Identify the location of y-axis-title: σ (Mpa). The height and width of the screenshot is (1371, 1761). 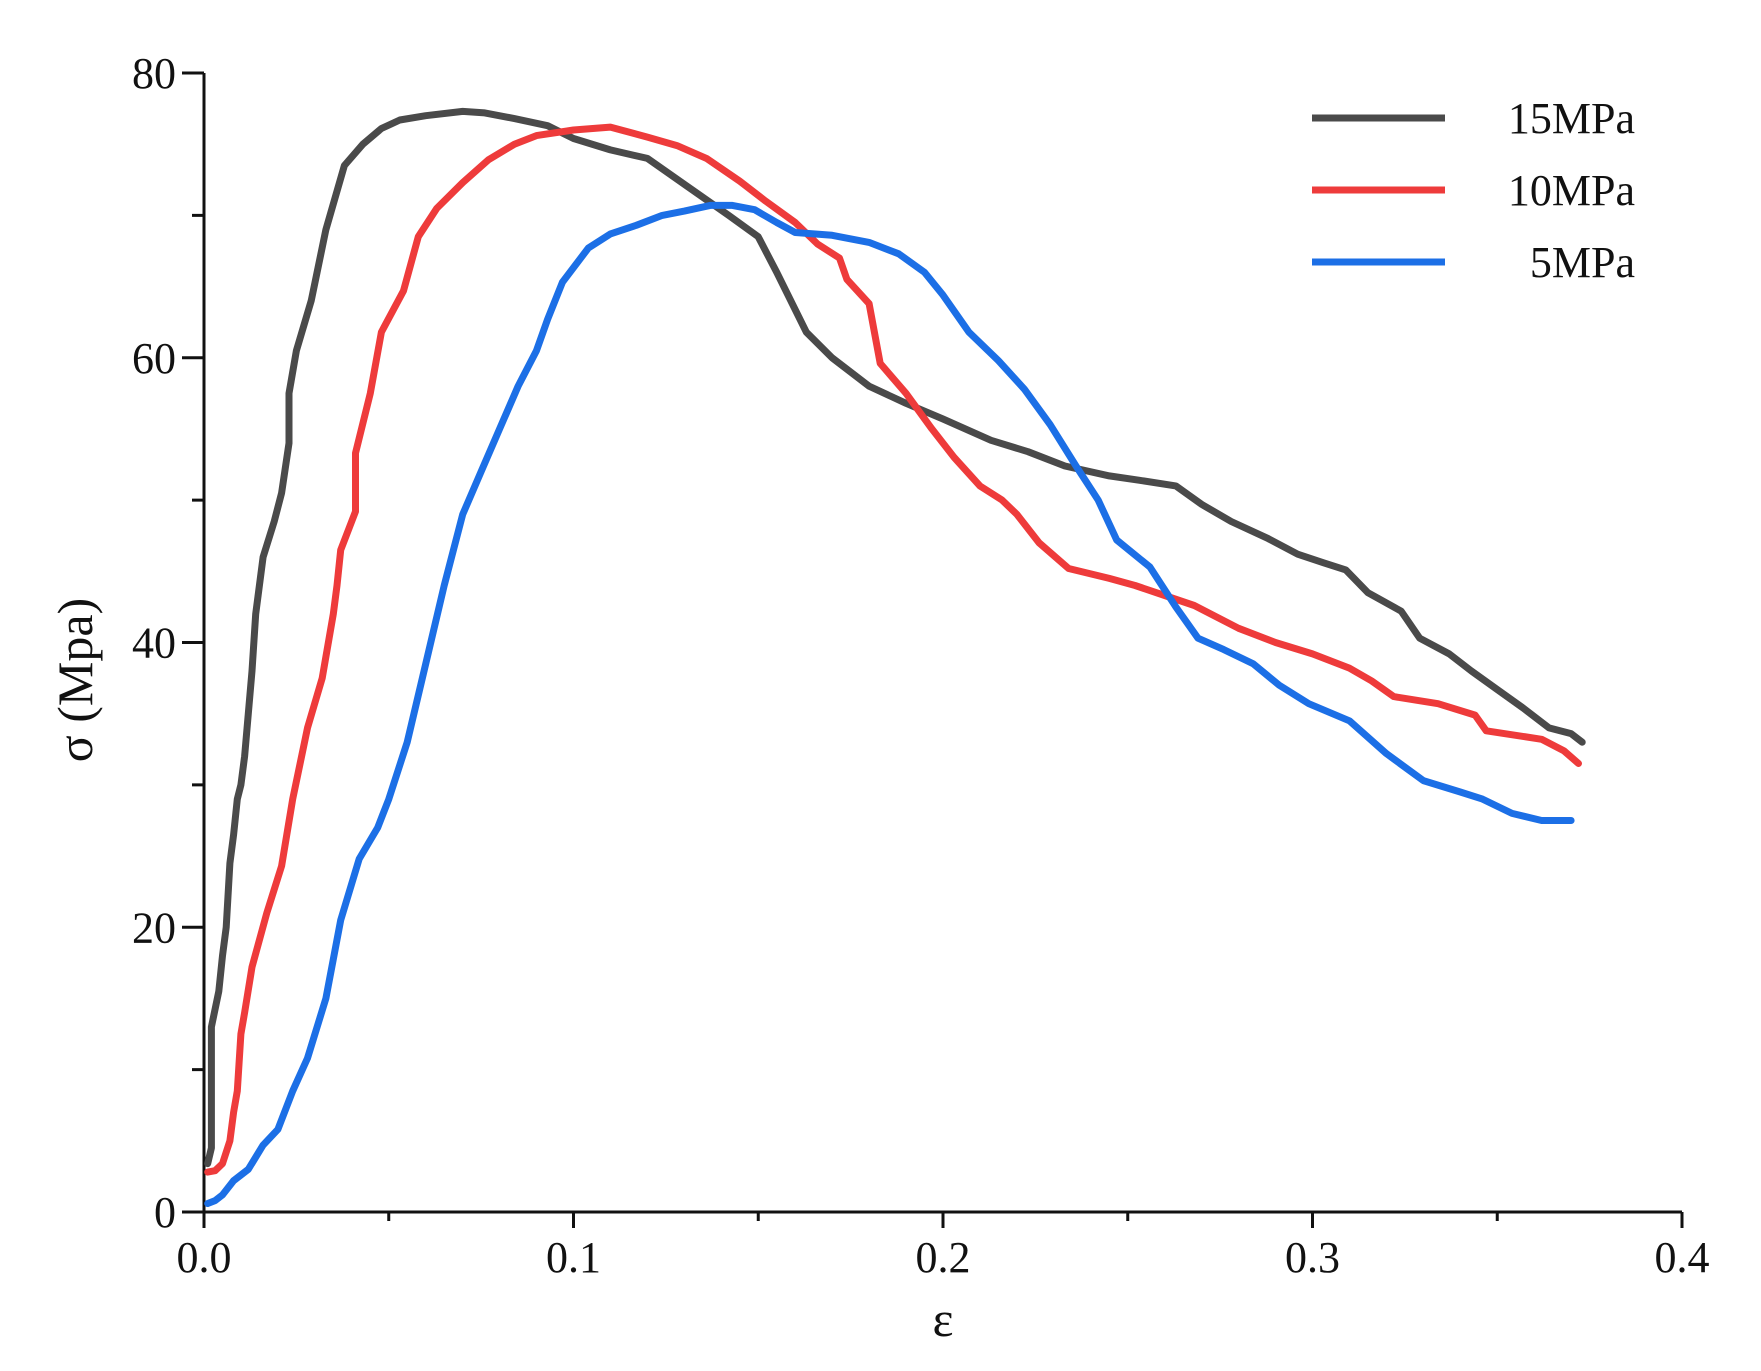
(75, 680).